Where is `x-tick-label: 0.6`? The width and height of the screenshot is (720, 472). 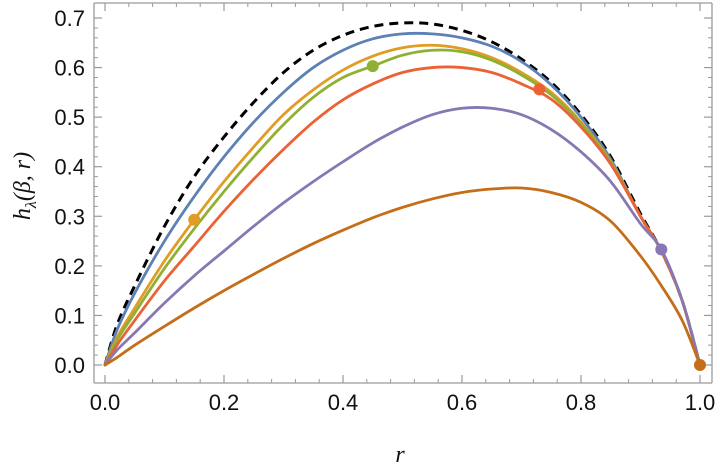 x-tick-label: 0.6 is located at coordinates (462, 402).